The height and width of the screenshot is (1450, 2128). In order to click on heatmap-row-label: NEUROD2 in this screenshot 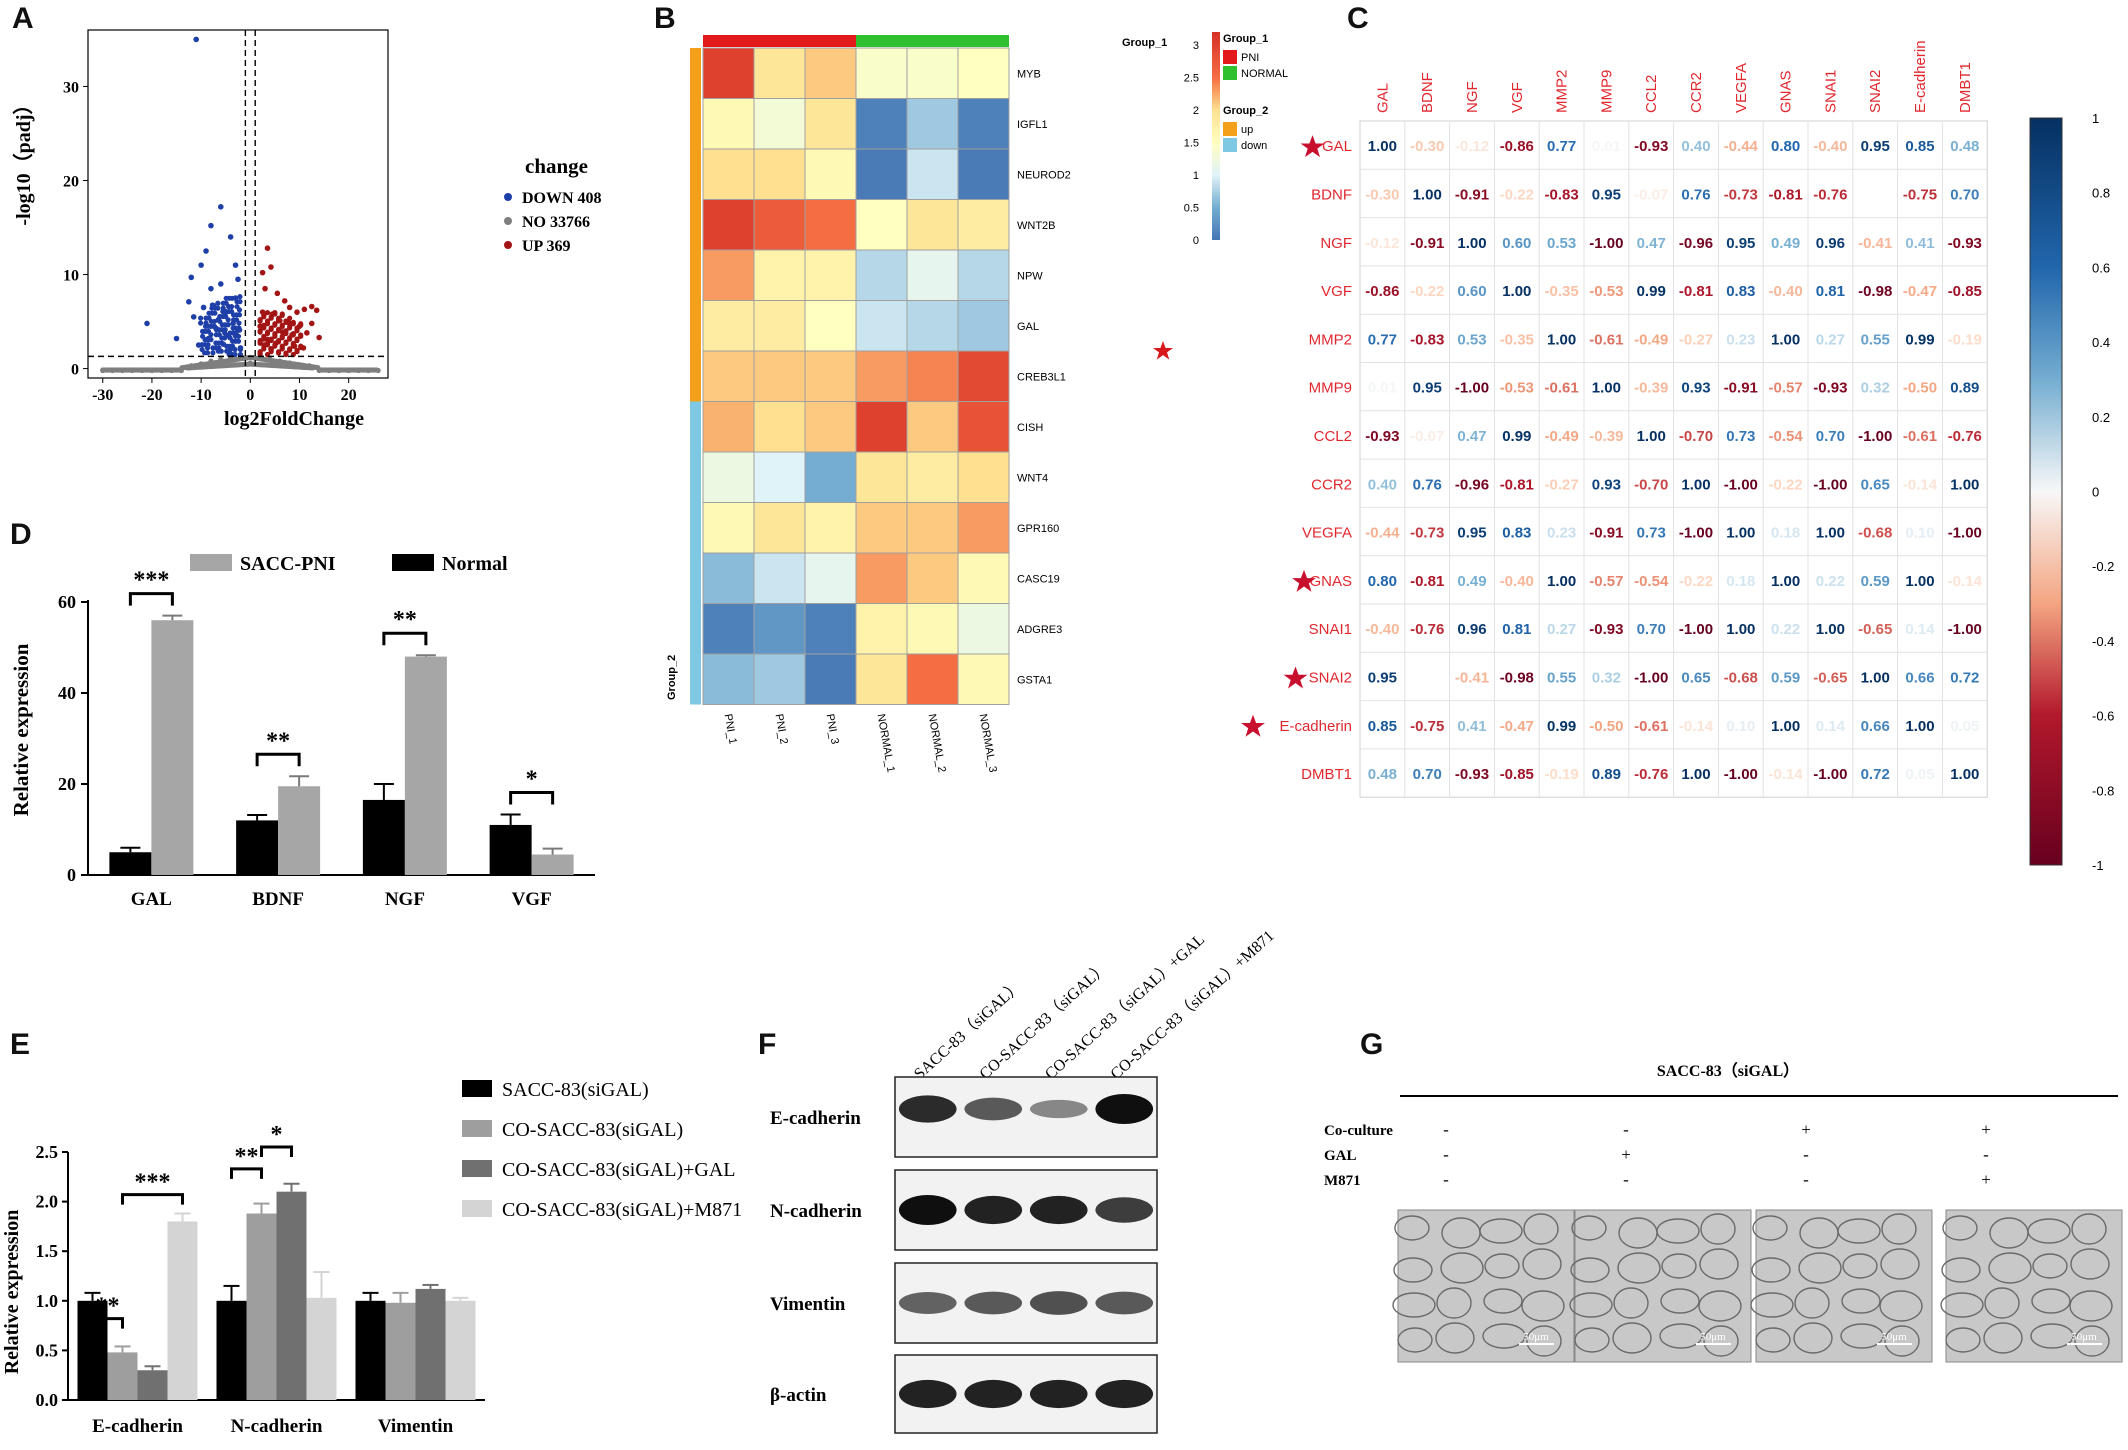, I will do `click(1044, 175)`.